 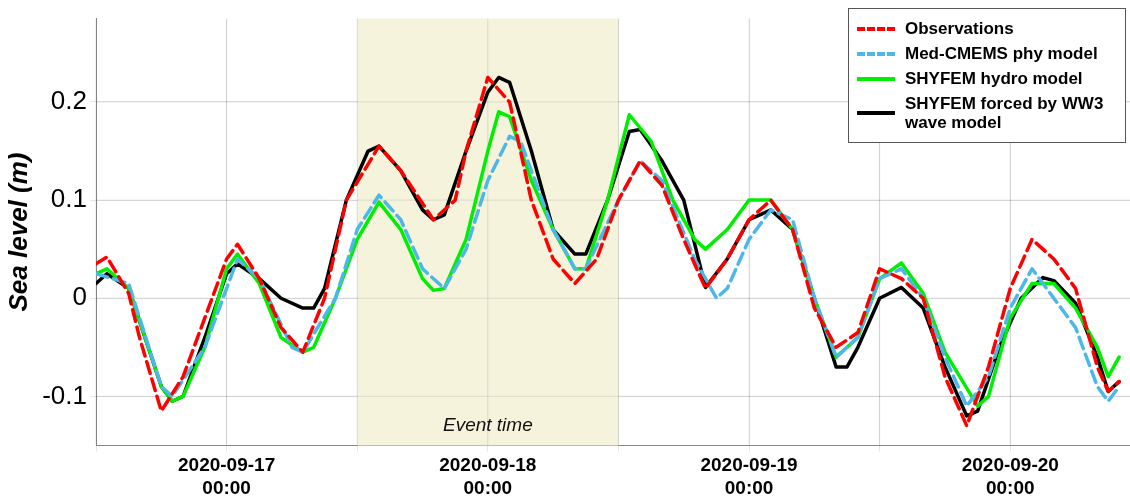 What do you see at coordinates (68, 100) in the screenshot?
I see `y-tick-label: 0.2` at bounding box center [68, 100].